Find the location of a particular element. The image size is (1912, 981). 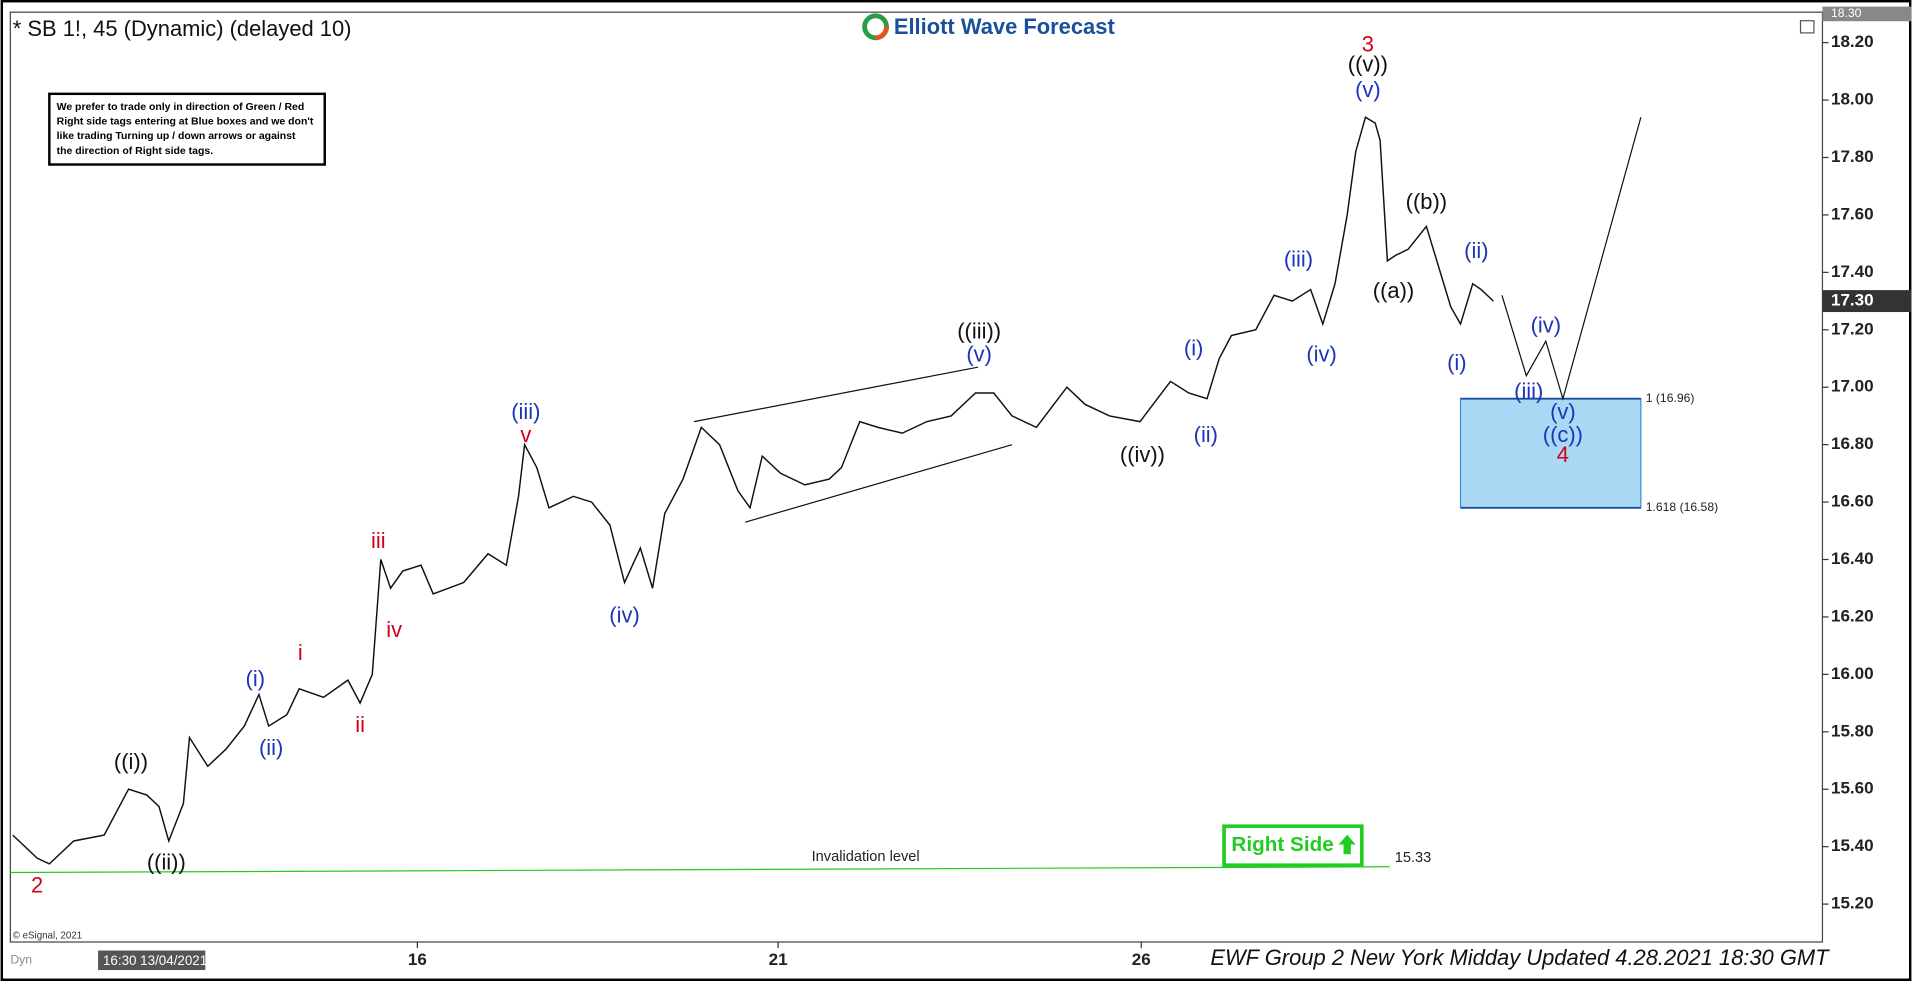

y-tick-label: 15.40 is located at coordinates (1852, 845).